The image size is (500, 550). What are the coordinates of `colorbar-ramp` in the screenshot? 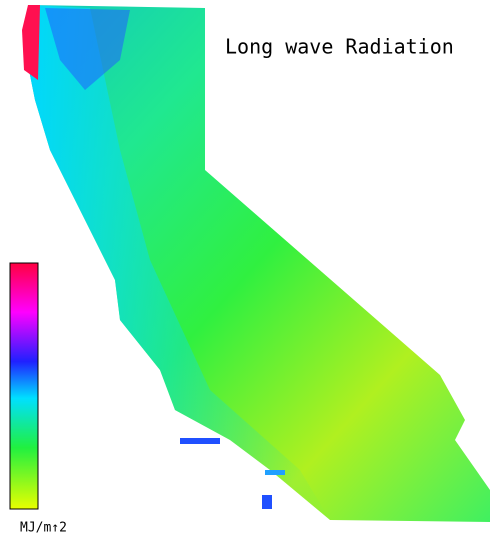 It's located at (24, 386).